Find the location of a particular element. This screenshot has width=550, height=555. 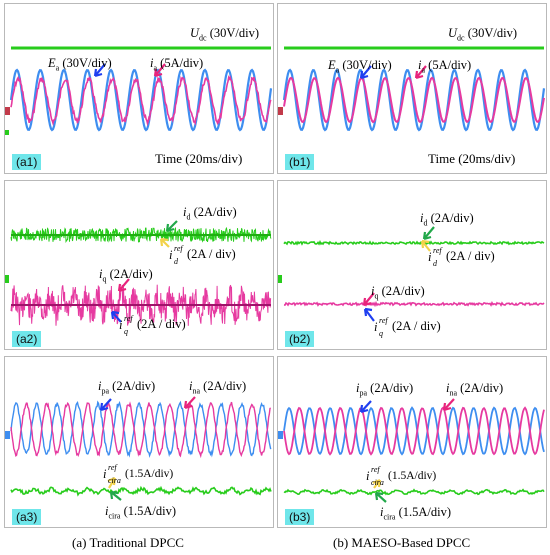

caption-traditional-dpcc: (a) Traditional DPCC is located at coordinates (128, 542).